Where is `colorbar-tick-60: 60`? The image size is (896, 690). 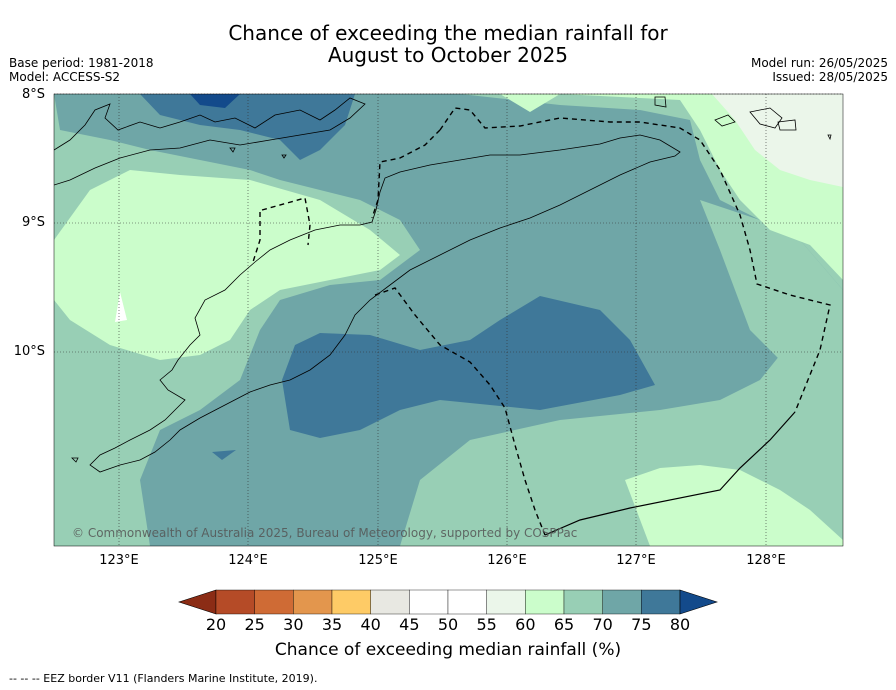
colorbar-tick-60: 60 is located at coordinates (525, 624).